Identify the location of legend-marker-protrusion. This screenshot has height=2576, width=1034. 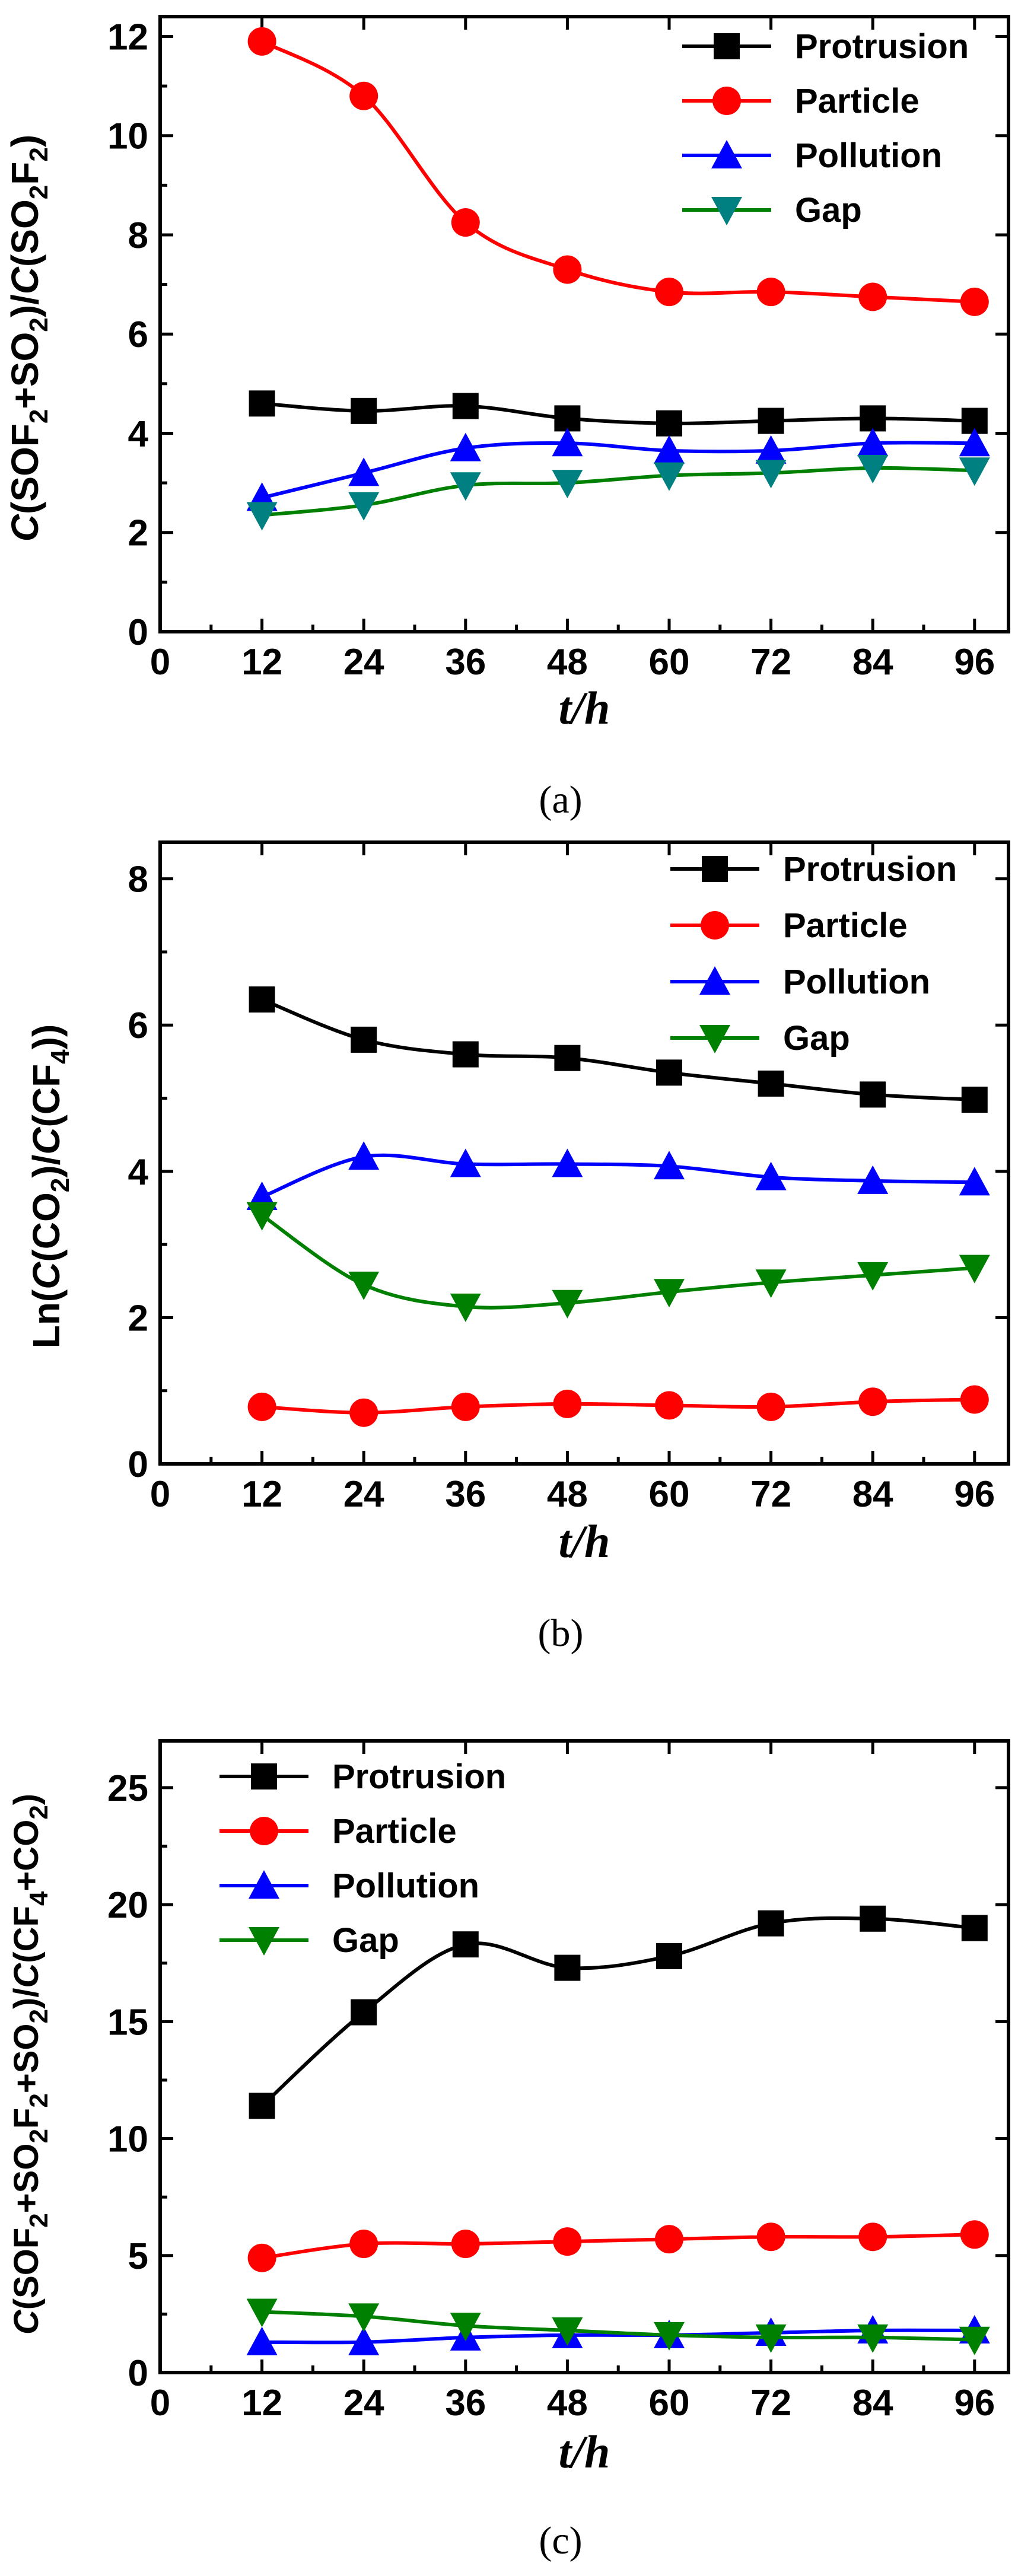
(264, 1776).